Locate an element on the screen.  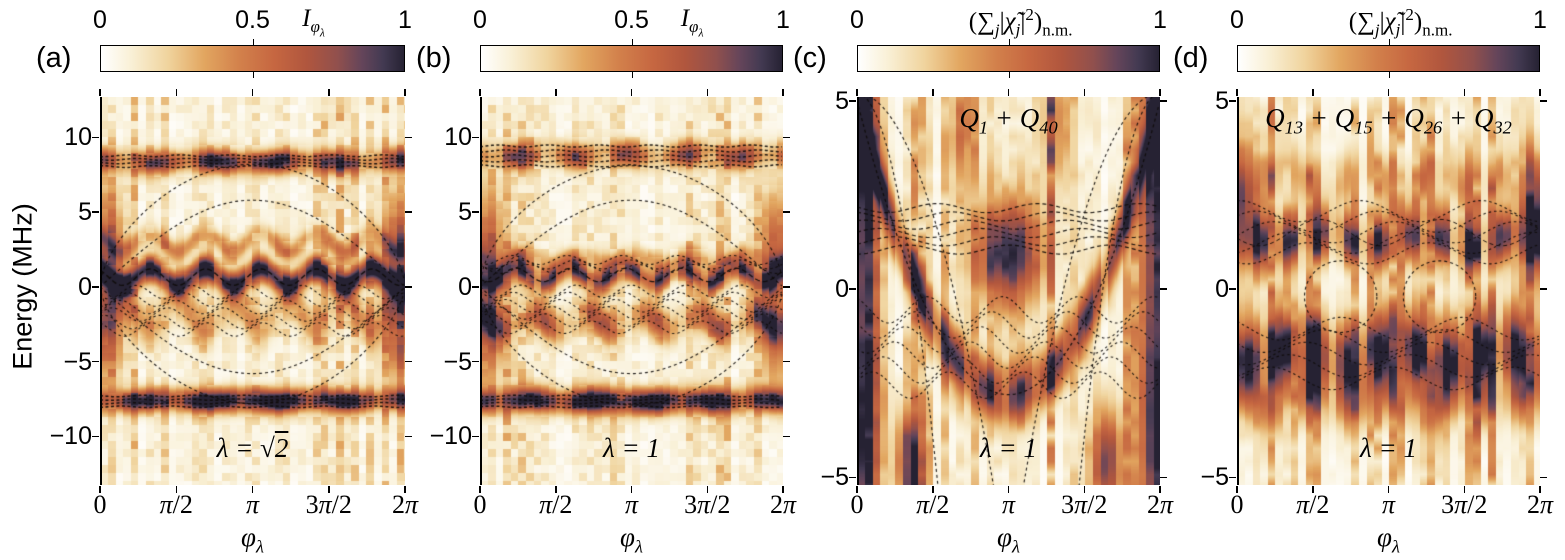
annotation-modes: Q13 + Q15 + Q26 + Q32 is located at coordinates (1388, 120).